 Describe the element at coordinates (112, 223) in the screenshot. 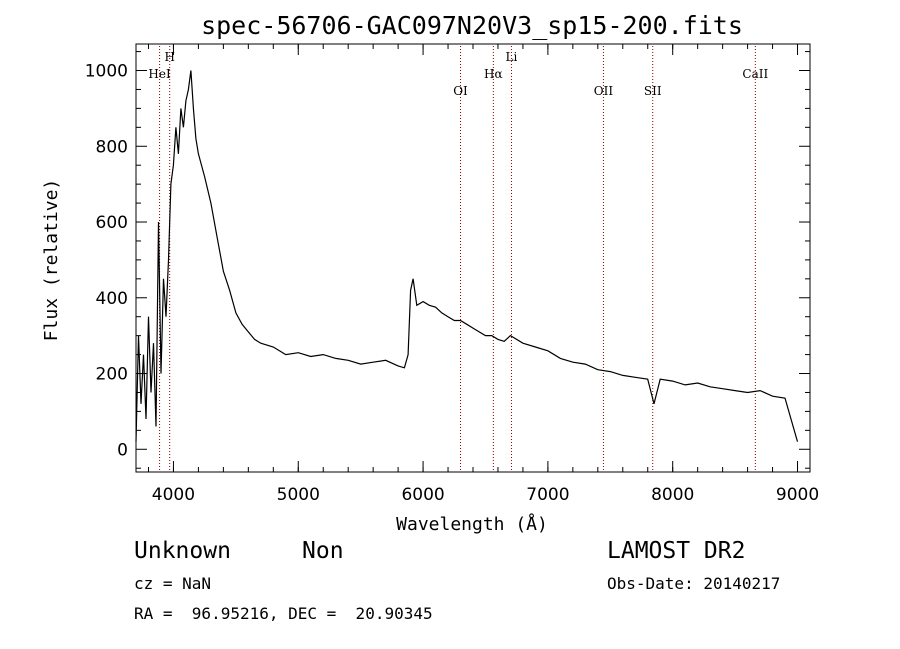

I see `y-tick-label: 600` at that location.